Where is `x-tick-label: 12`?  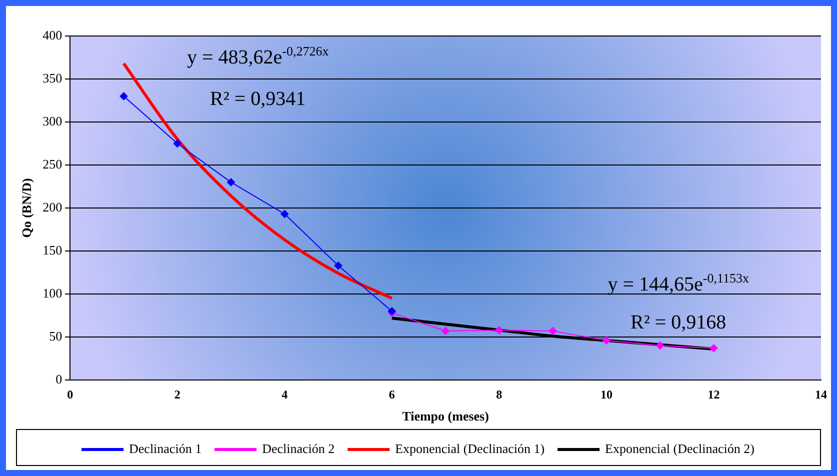
x-tick-label: 12 is located at coordinates (714, 394).